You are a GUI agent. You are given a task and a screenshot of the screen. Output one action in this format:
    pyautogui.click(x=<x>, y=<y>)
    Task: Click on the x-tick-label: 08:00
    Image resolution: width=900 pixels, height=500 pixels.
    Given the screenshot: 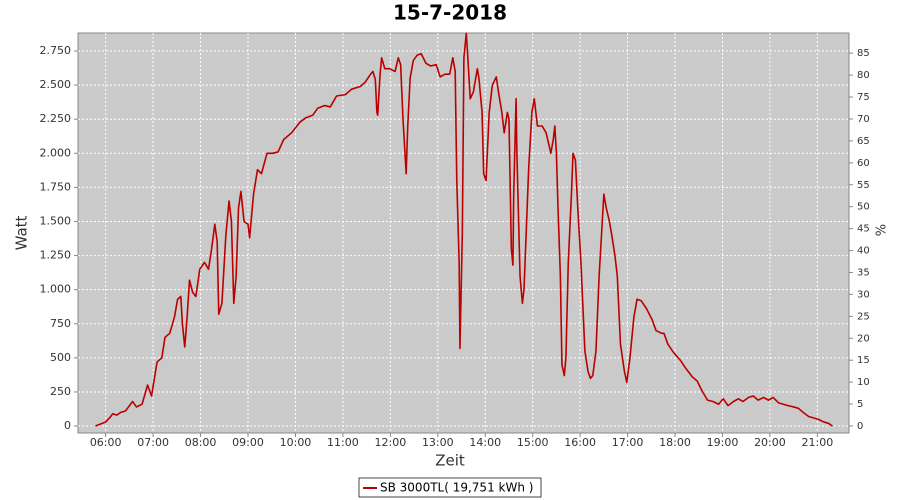 What is the action you would take?
    pyautogui.click(x=201, y=442)
    